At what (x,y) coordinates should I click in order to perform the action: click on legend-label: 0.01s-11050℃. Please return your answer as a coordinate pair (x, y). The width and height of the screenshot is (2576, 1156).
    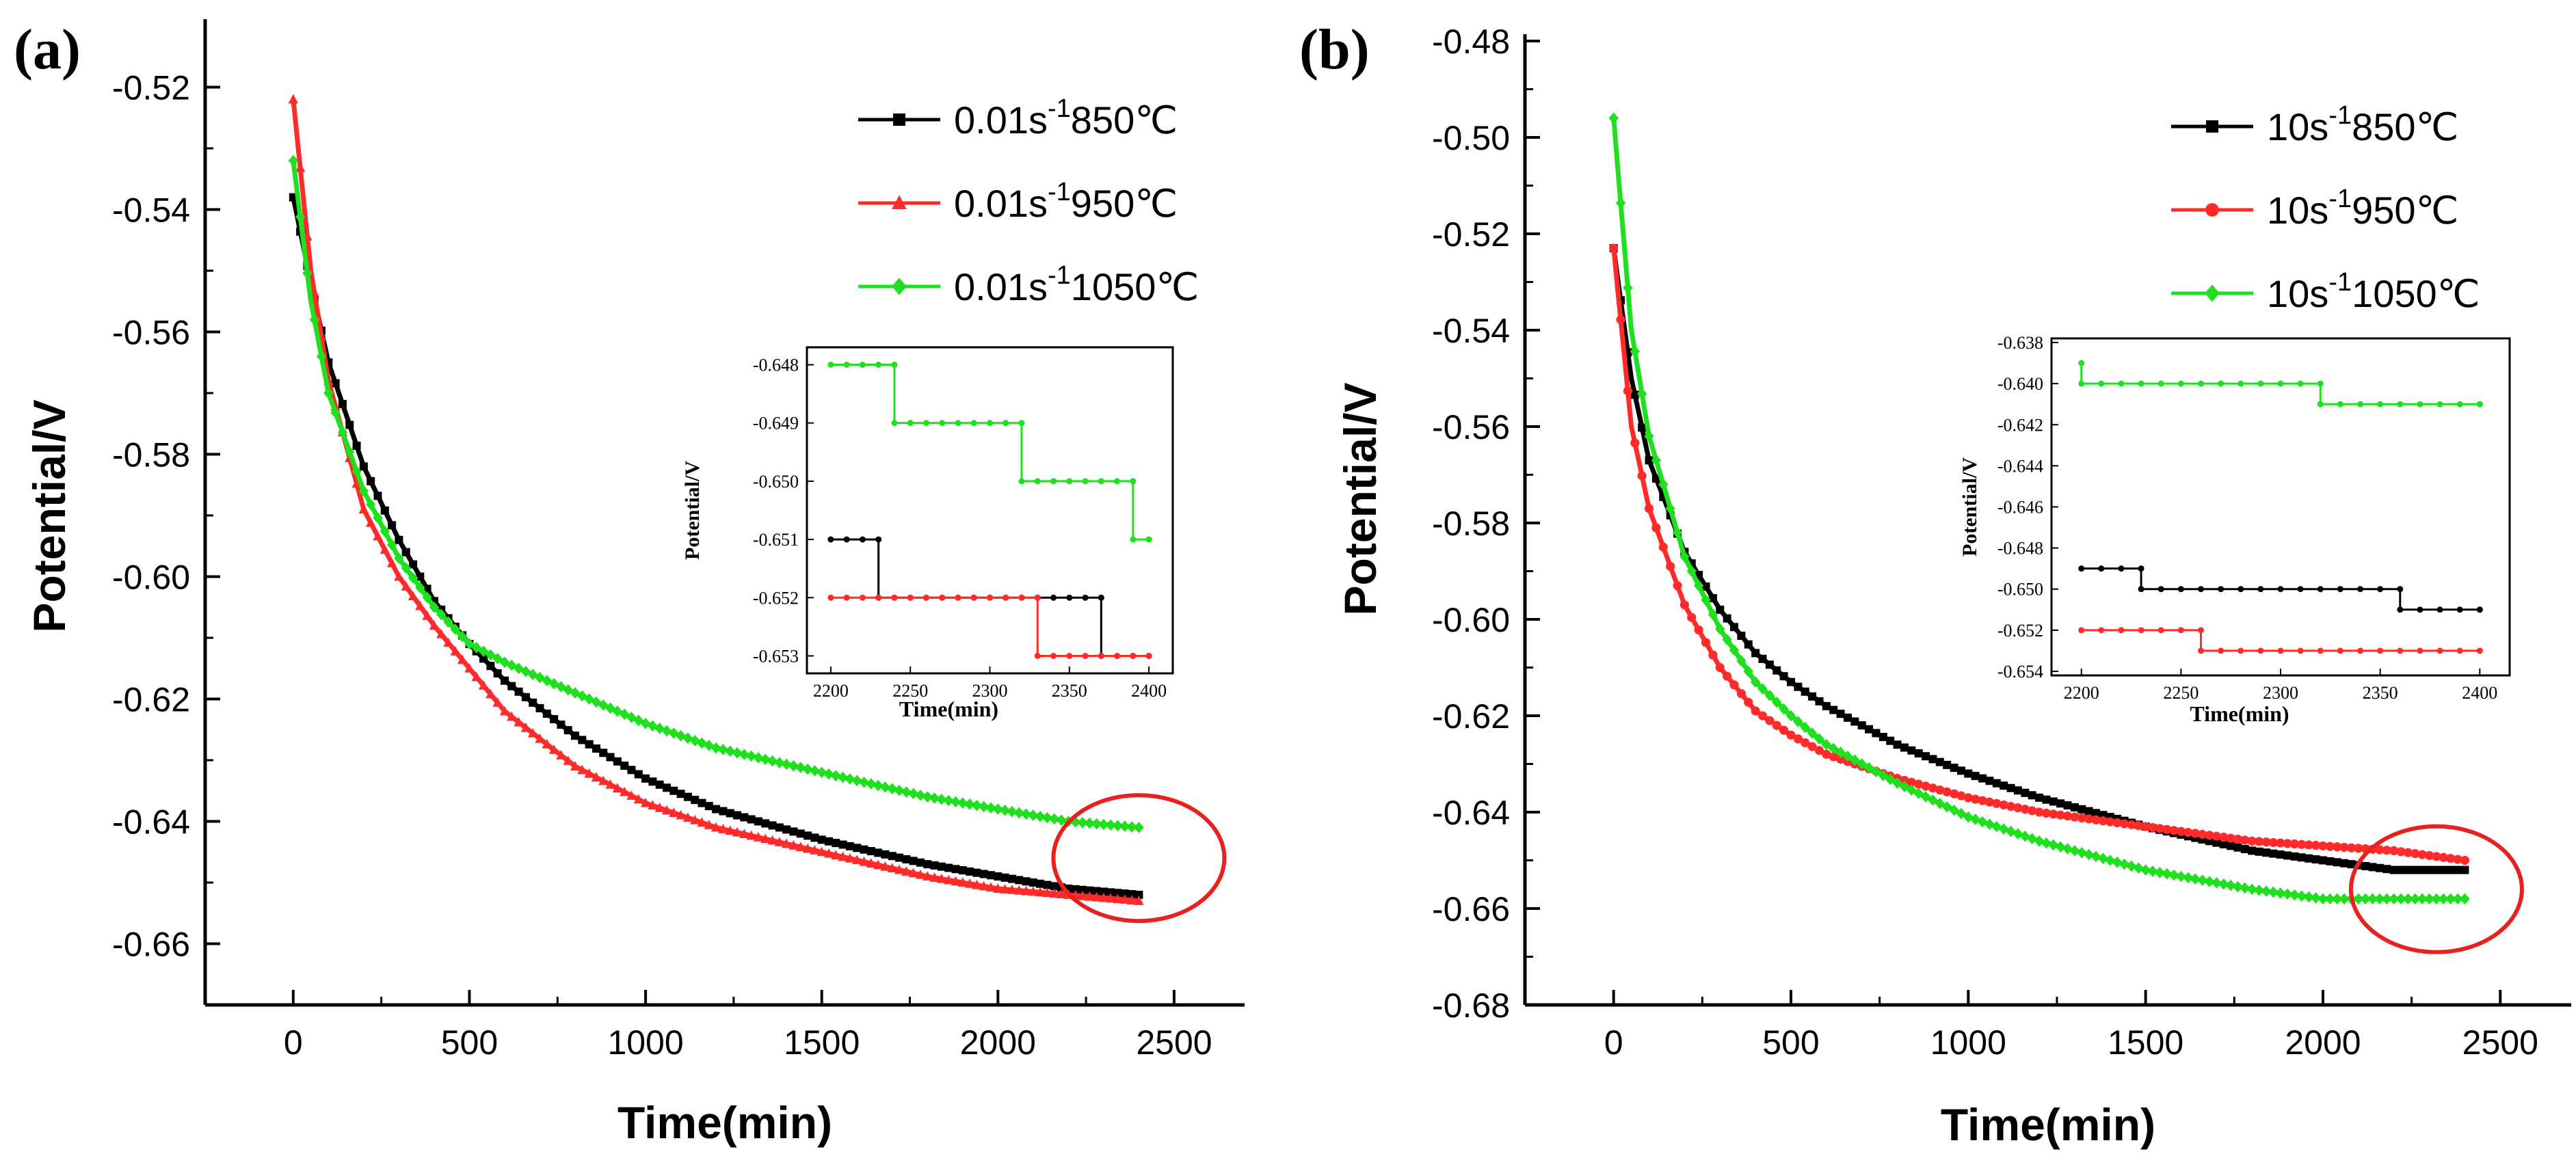
    Looking at the image, I should click on (1076, 285).